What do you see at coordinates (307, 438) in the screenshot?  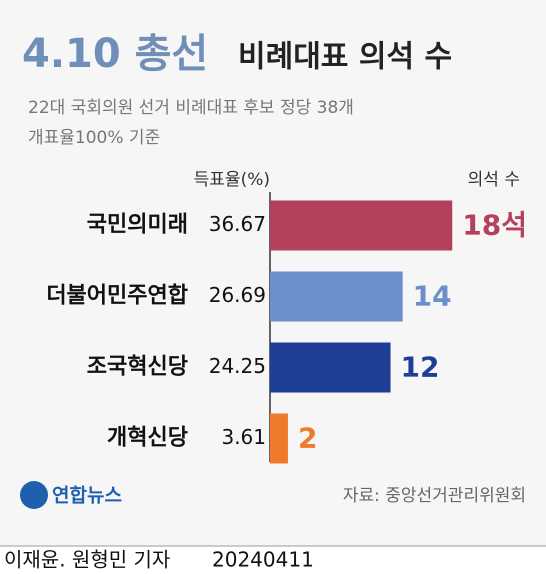 I see `seat-label: 2` at bounding box center [307, 438].